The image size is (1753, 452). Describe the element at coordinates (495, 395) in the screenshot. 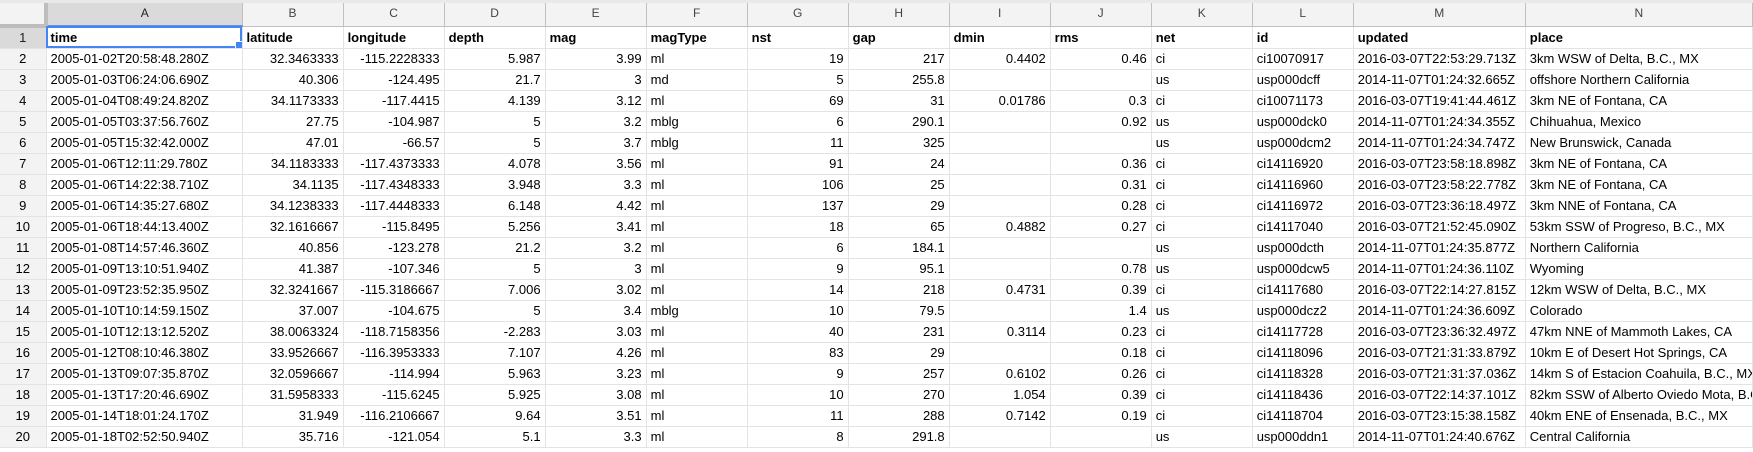

I see `cell-d18: 5.925` at that location.